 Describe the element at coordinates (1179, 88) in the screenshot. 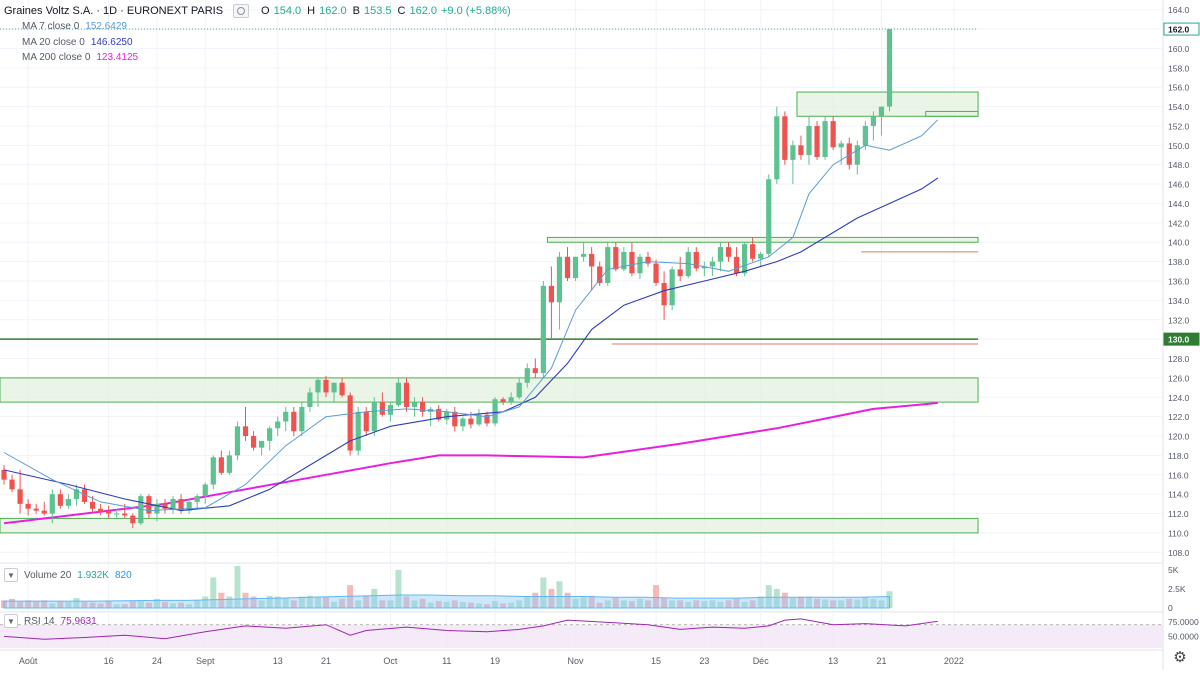

I see `price-tick: 156.0` at that location.